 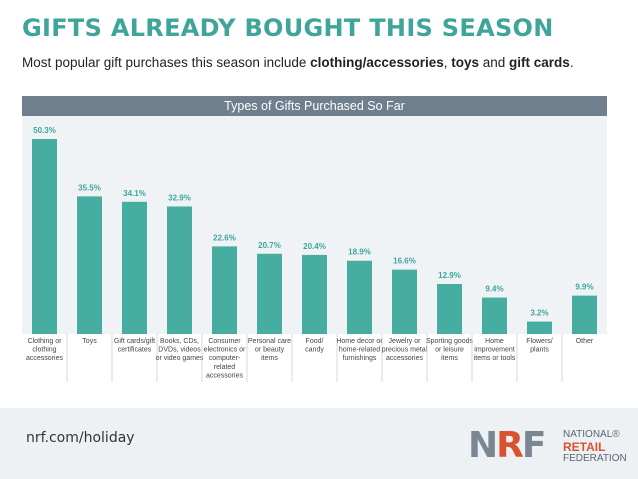 What do you see at coordinates (539, 350) in the screenshot?
I see `category-label: plants` at bounding box center [539, 350].